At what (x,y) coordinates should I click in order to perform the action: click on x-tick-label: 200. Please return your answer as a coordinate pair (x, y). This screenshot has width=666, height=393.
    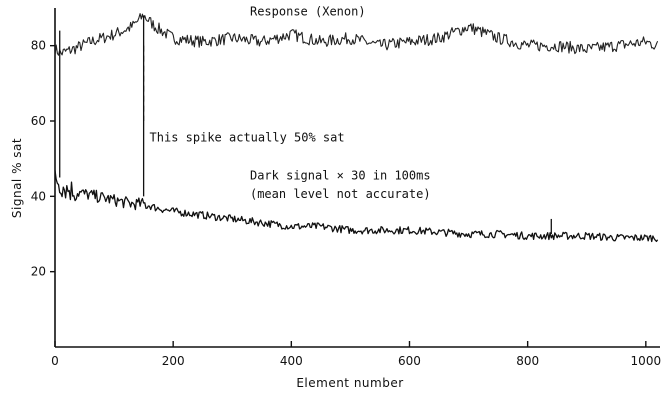
    Looking at the image, I should click on (173, 361).